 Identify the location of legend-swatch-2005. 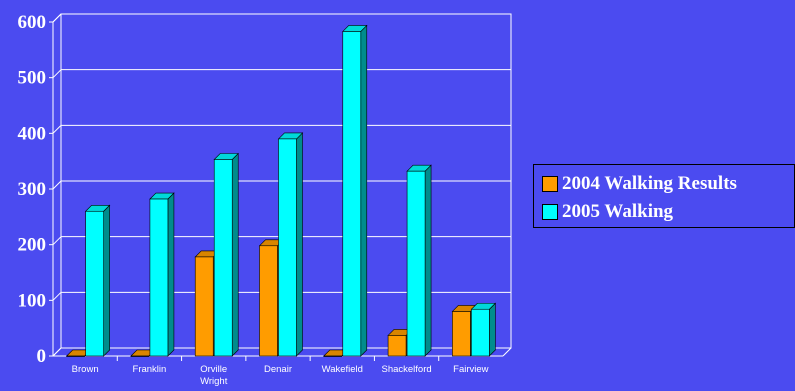
(550, 212).